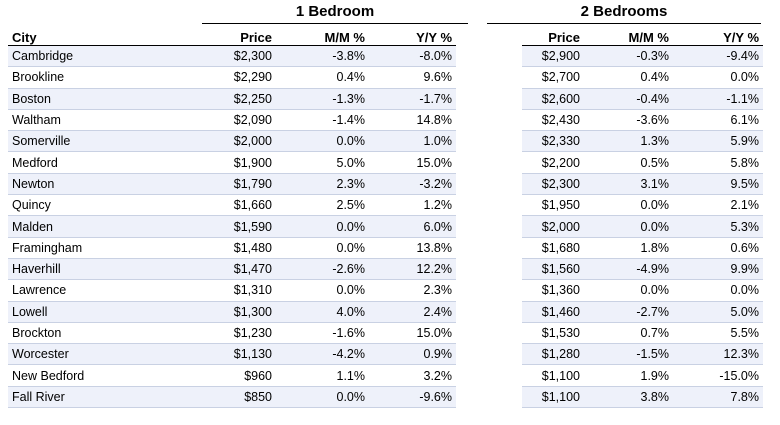 Image resolution: width=780 pixels, height=425 pixels. What do you see at coordinates (718, 162) in the screenshot?
I see `yy-2br-cell: 5.8%` at bounding box center [718, 162].